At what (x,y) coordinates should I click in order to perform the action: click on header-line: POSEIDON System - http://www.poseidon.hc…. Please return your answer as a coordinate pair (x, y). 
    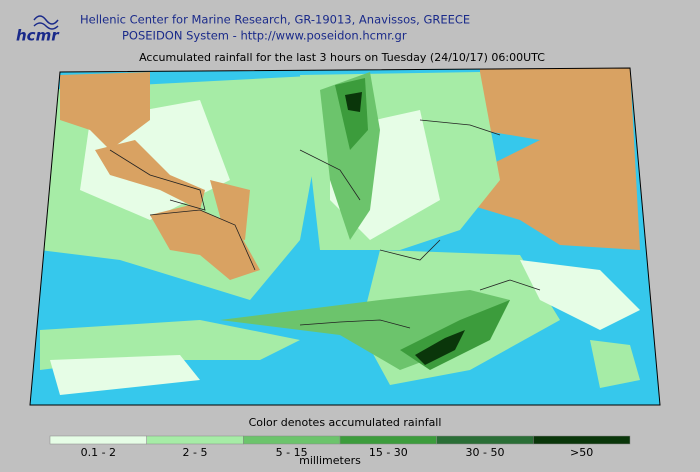
    Looking at the image, I should click on (264, 36).